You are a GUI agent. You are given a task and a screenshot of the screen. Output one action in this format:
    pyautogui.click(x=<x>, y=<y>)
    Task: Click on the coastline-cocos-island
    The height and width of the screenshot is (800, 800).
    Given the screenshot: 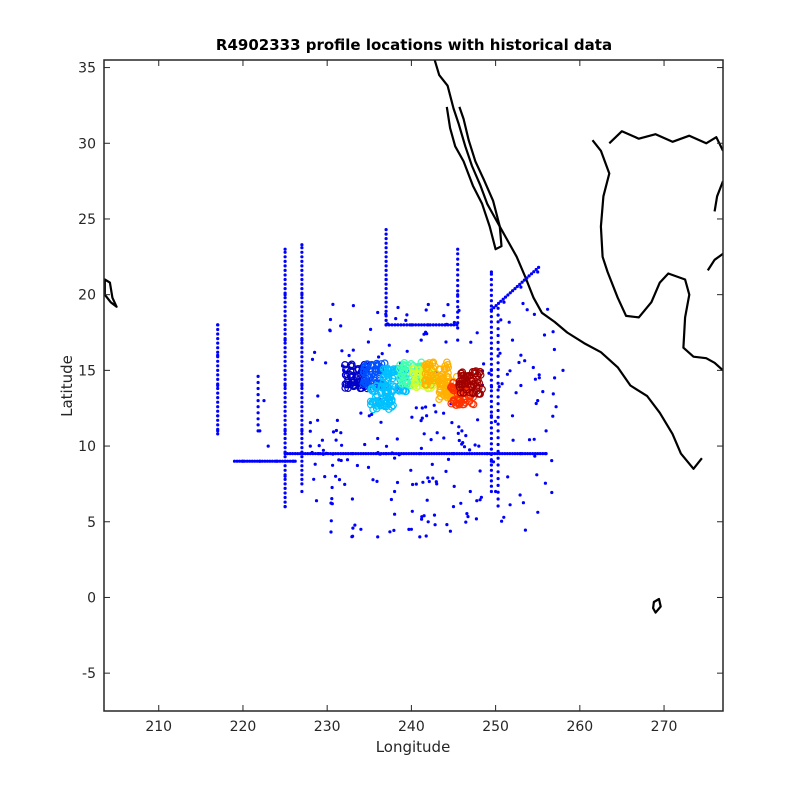 What is the action you would take?
    pyautogui.click(x=657, y=605)
    